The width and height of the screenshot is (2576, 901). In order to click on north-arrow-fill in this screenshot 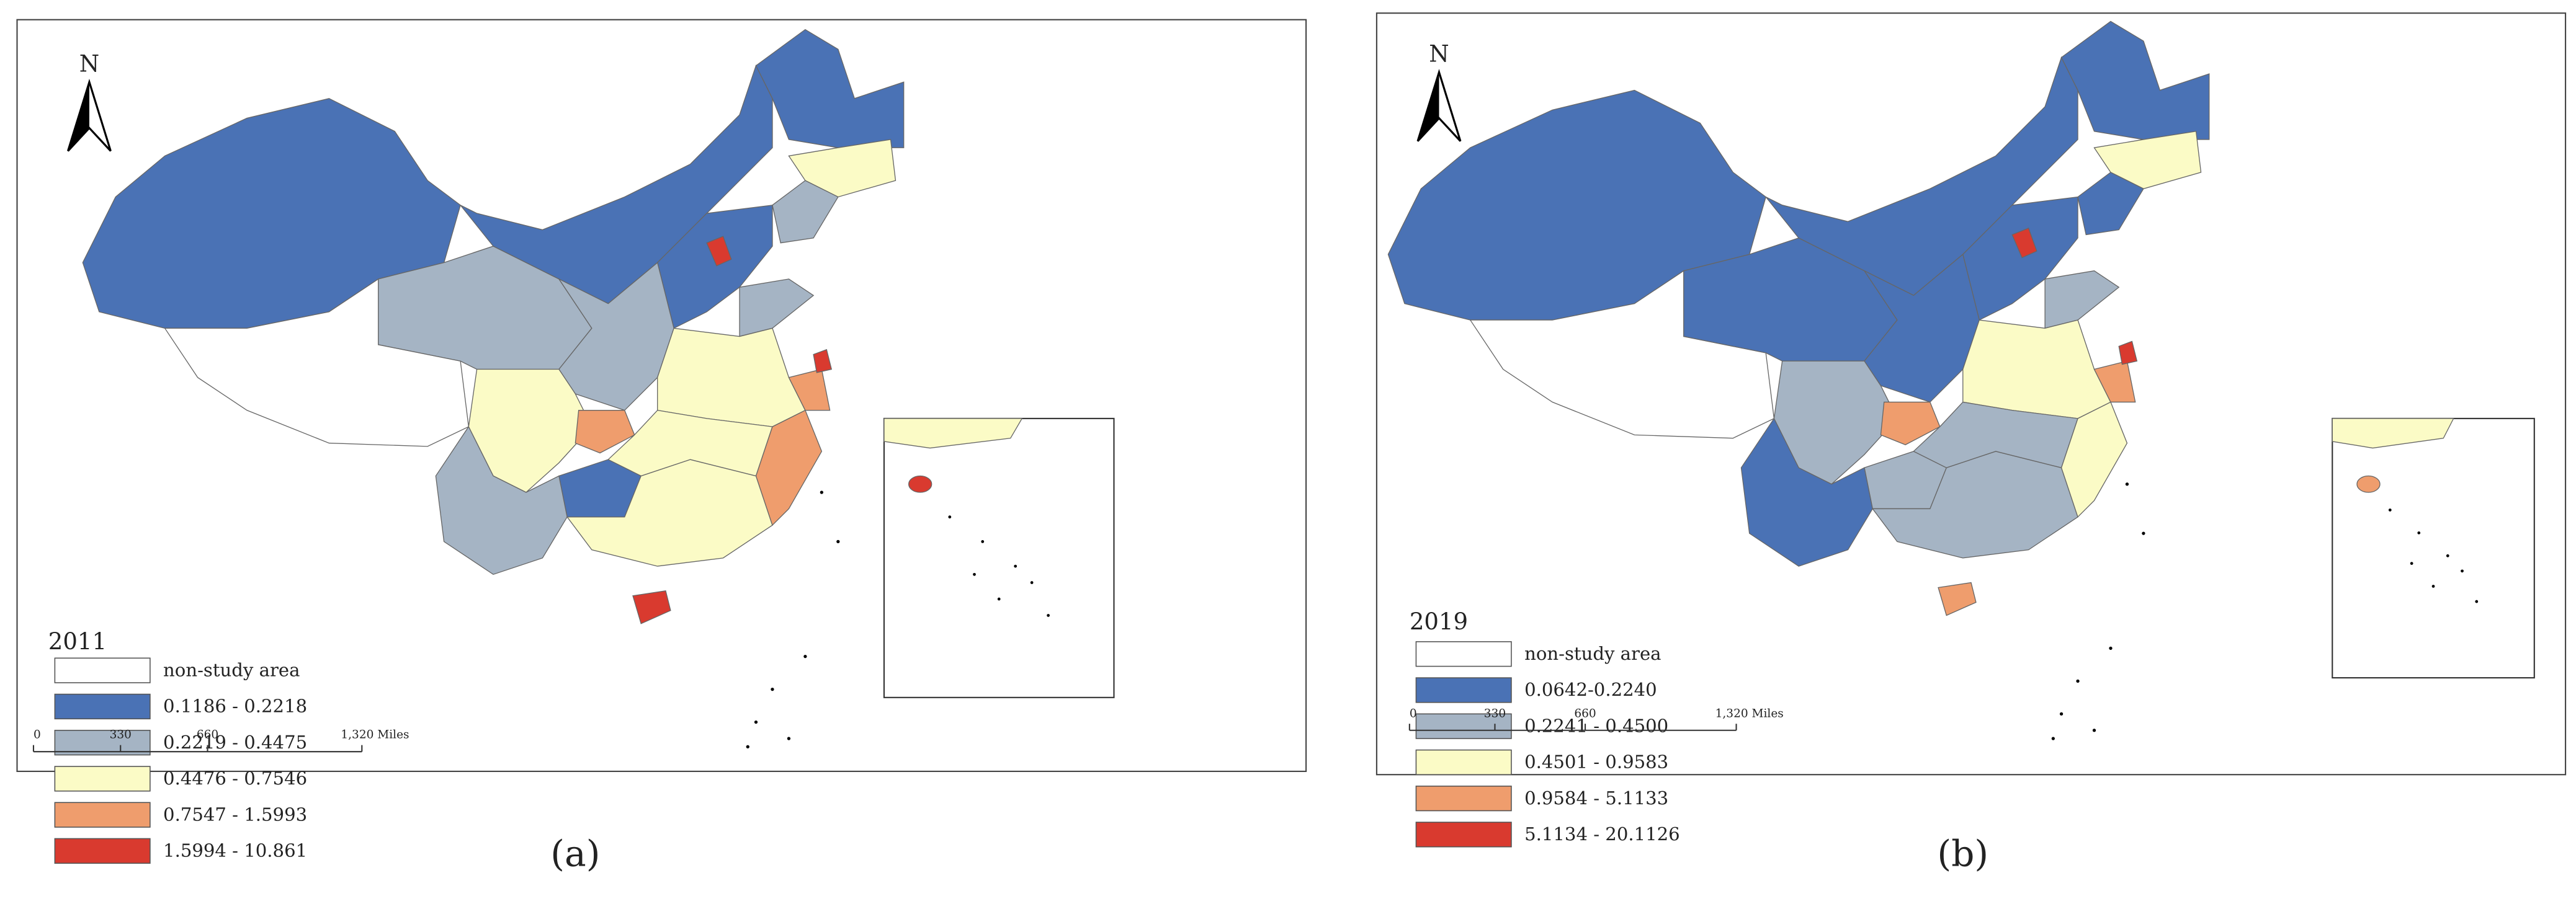, I will do `click(1428, 106)`.